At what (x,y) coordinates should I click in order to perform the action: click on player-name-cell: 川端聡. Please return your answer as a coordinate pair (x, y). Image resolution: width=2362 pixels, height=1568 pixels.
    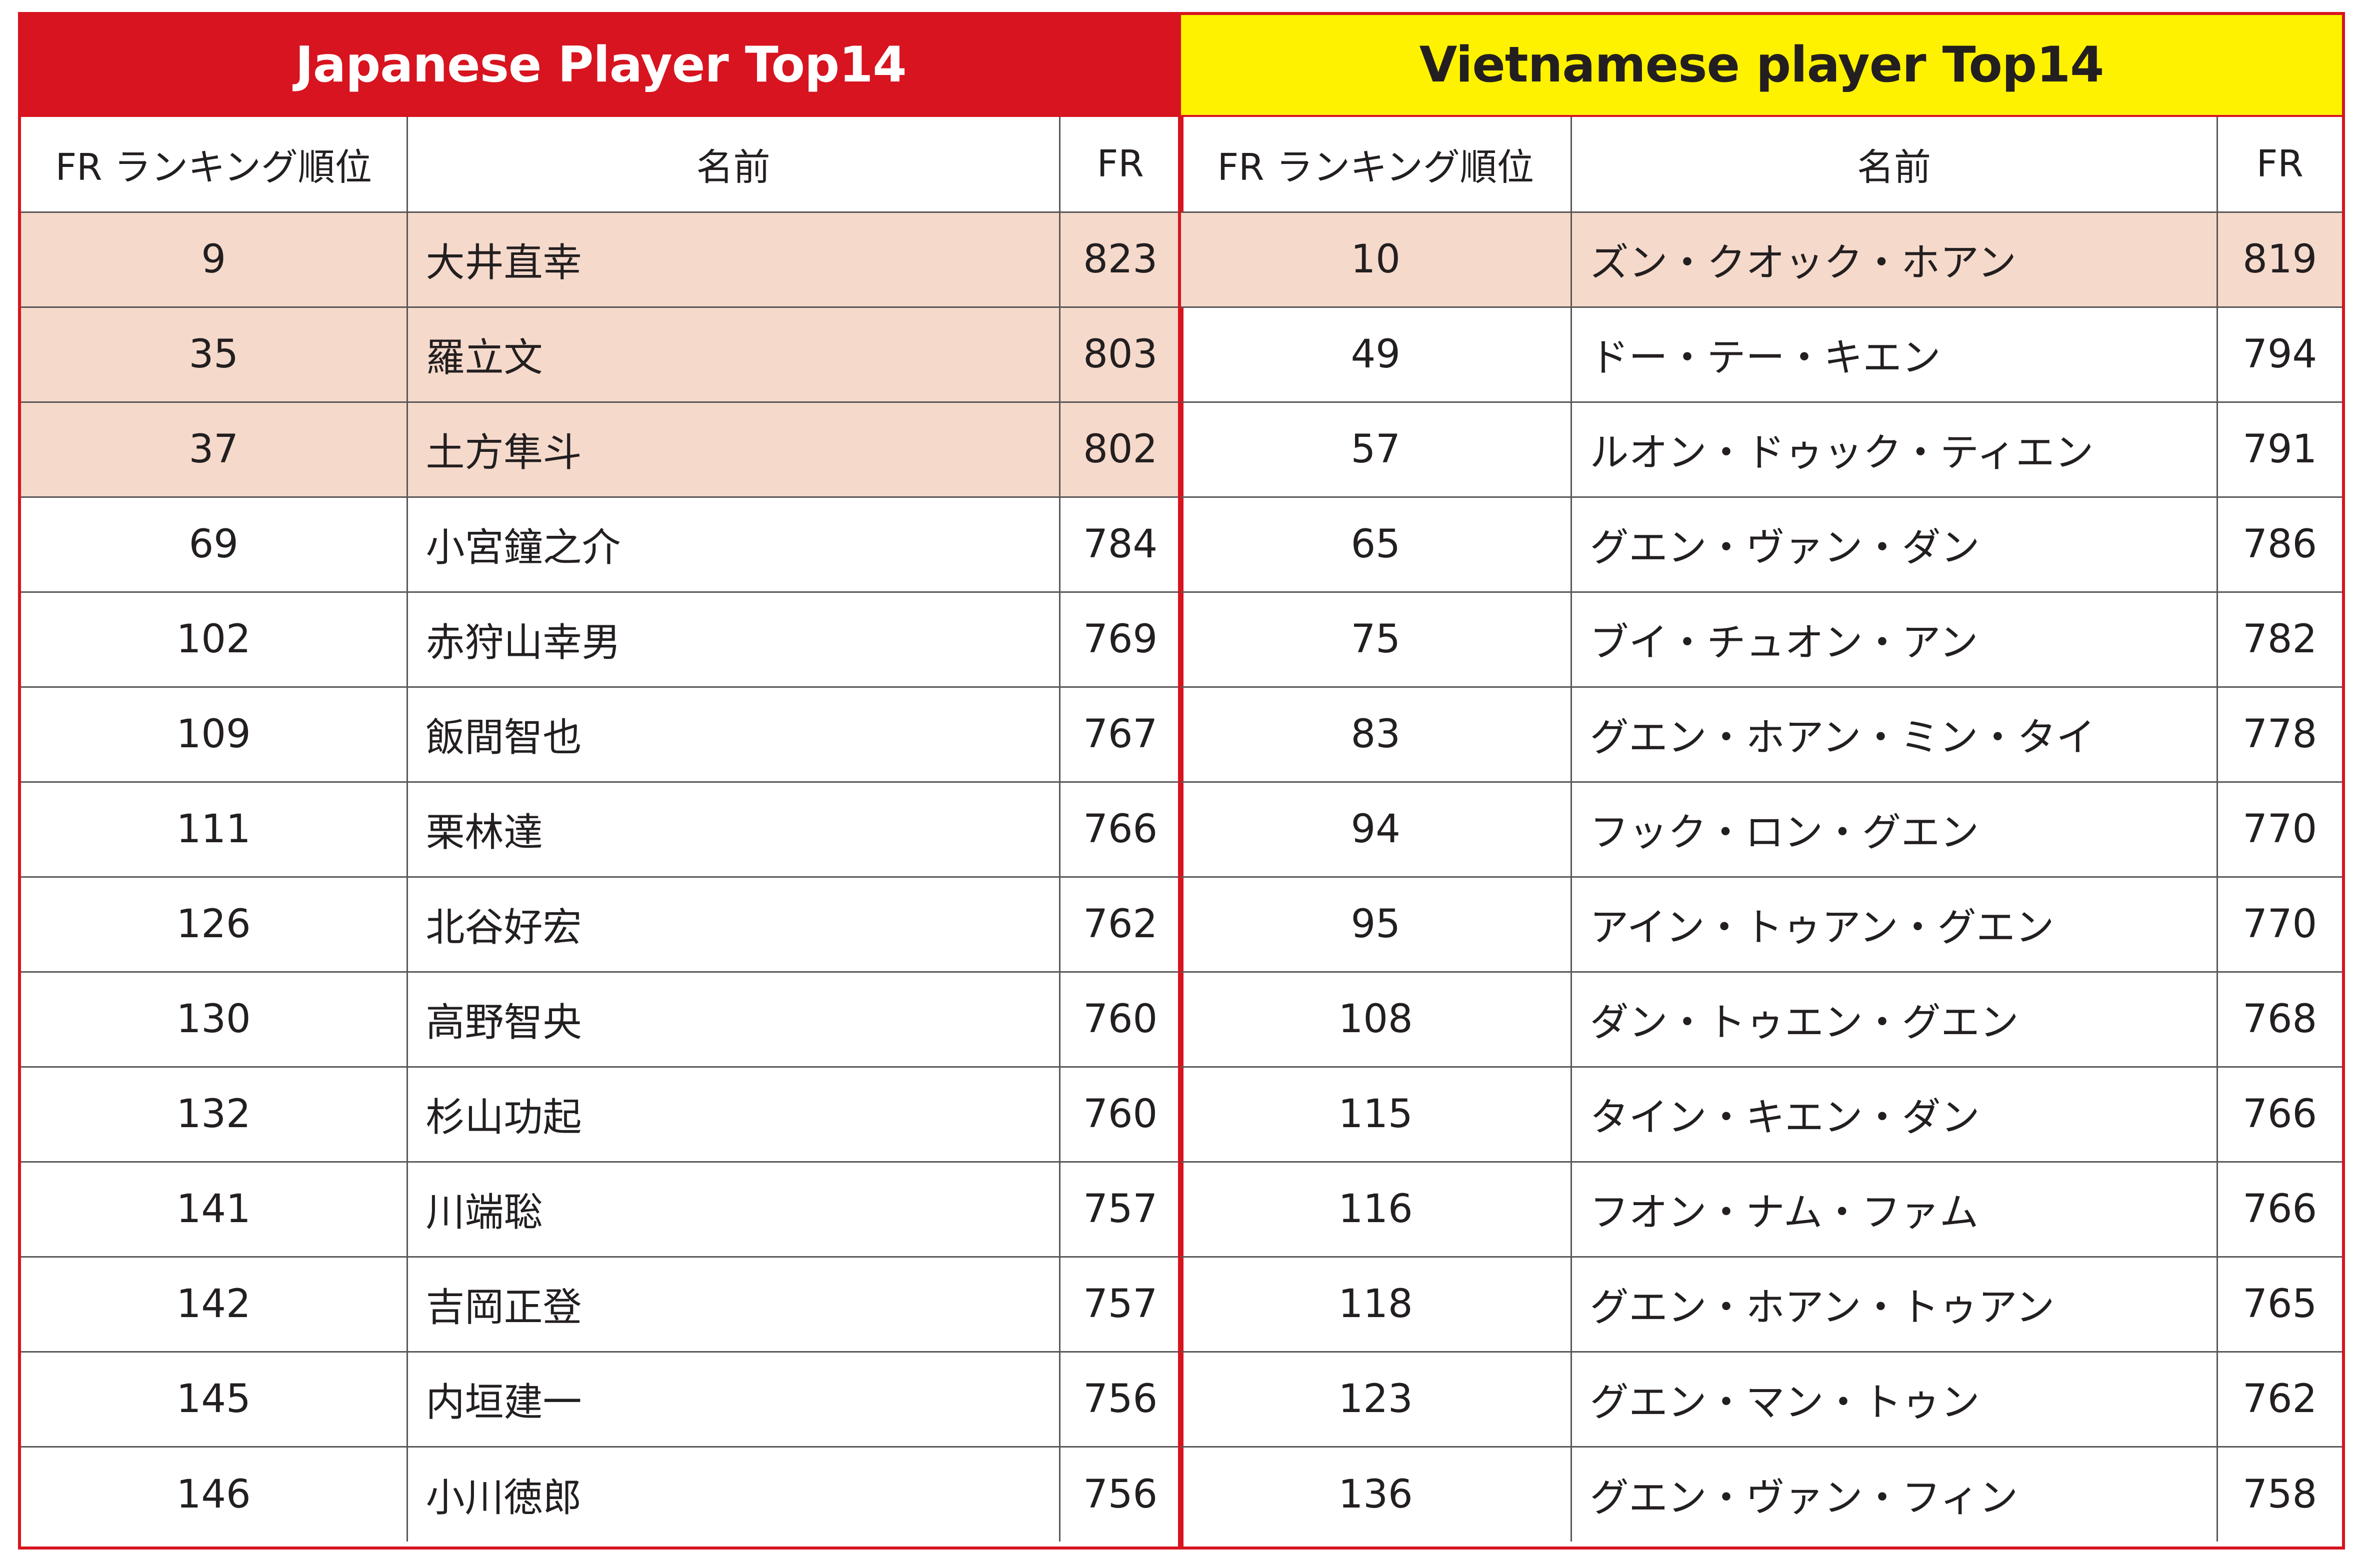
    Looking at the image, I should click on (733, 1209).